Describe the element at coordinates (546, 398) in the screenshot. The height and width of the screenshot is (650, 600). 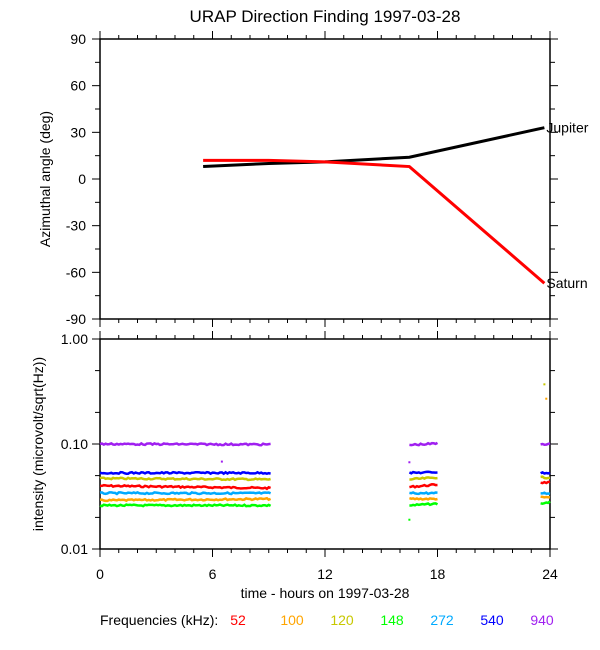
I see `data-point-100khz` at that location.